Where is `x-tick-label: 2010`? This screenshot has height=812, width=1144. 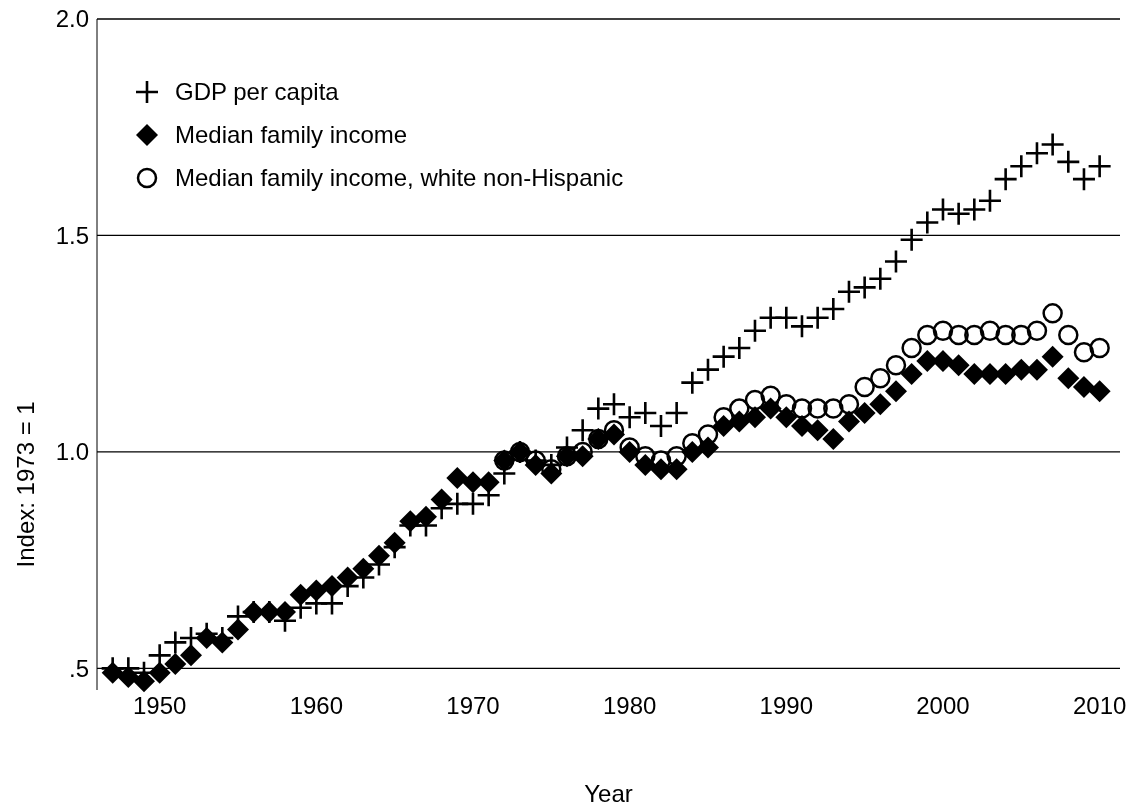
x-tick-label: 2010 is located at coordinates (1099, 705).